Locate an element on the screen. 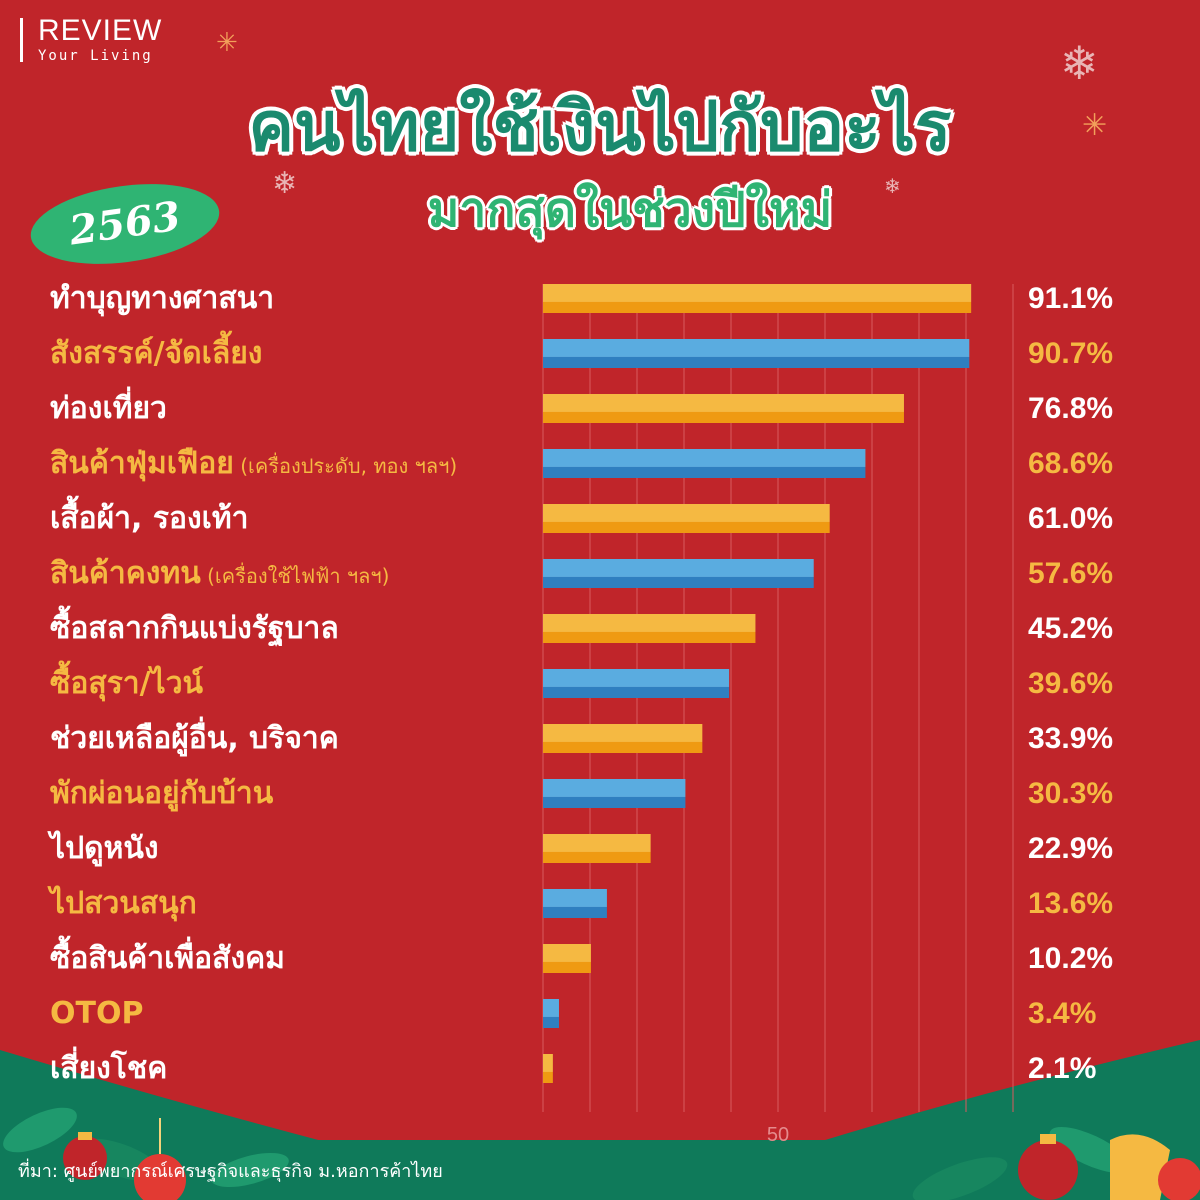 This screenshot has width=1200, height=1200. category-name: สินค้าฟุ่มเฟือย is located at coordinates (142, 463).